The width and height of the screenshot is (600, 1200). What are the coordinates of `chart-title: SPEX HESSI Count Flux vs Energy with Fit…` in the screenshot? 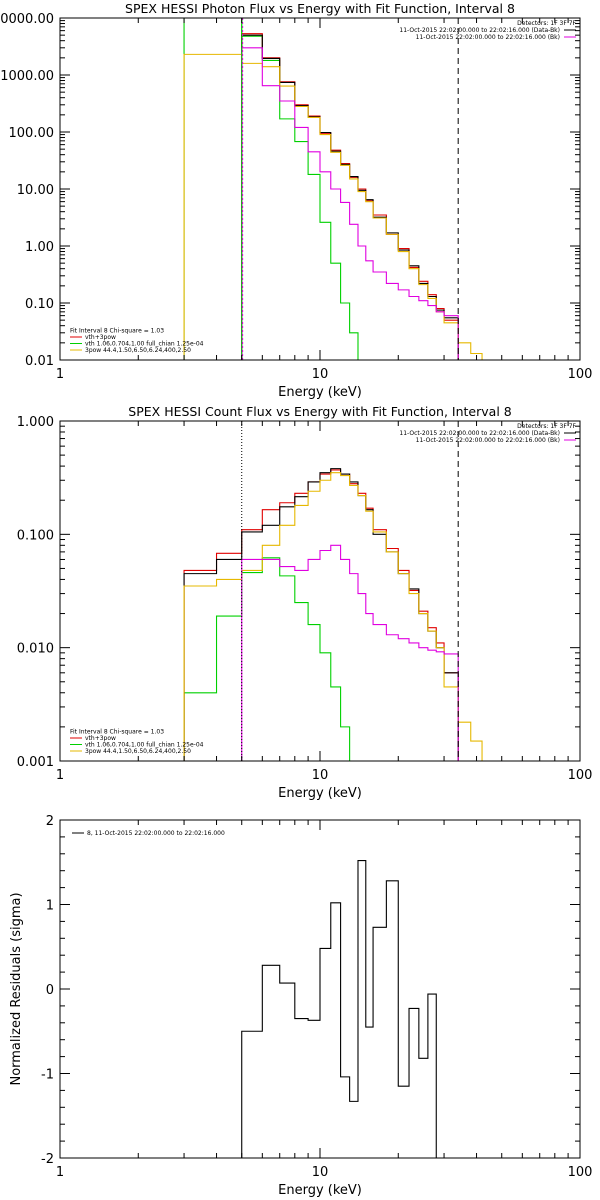 It's located at (319, 411).